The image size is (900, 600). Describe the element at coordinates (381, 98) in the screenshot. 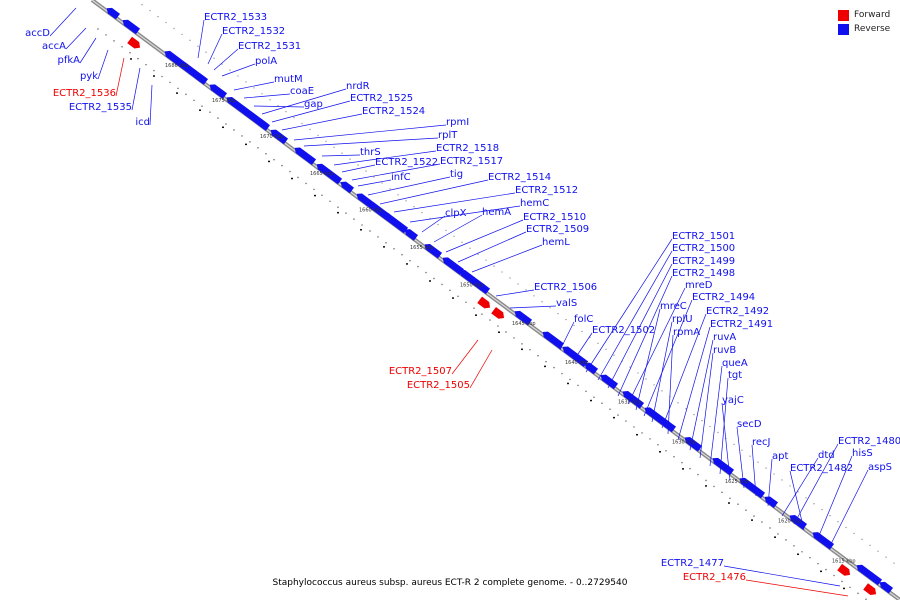

I see `gene-label-ectr2_1525: ECTR2_1525` at that location.